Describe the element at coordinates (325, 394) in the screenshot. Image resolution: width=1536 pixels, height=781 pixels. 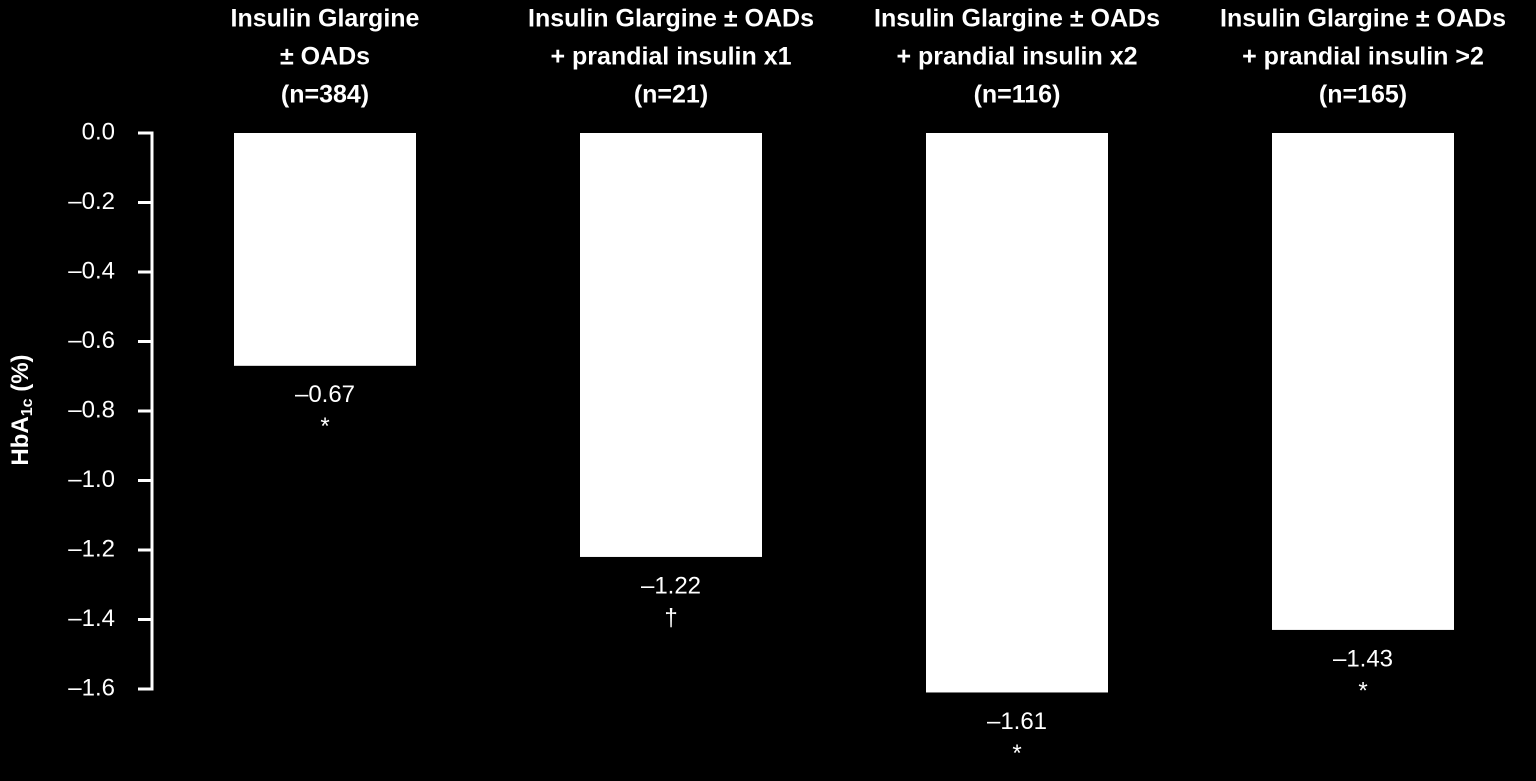
I see `value-label: –0.67` at that location.